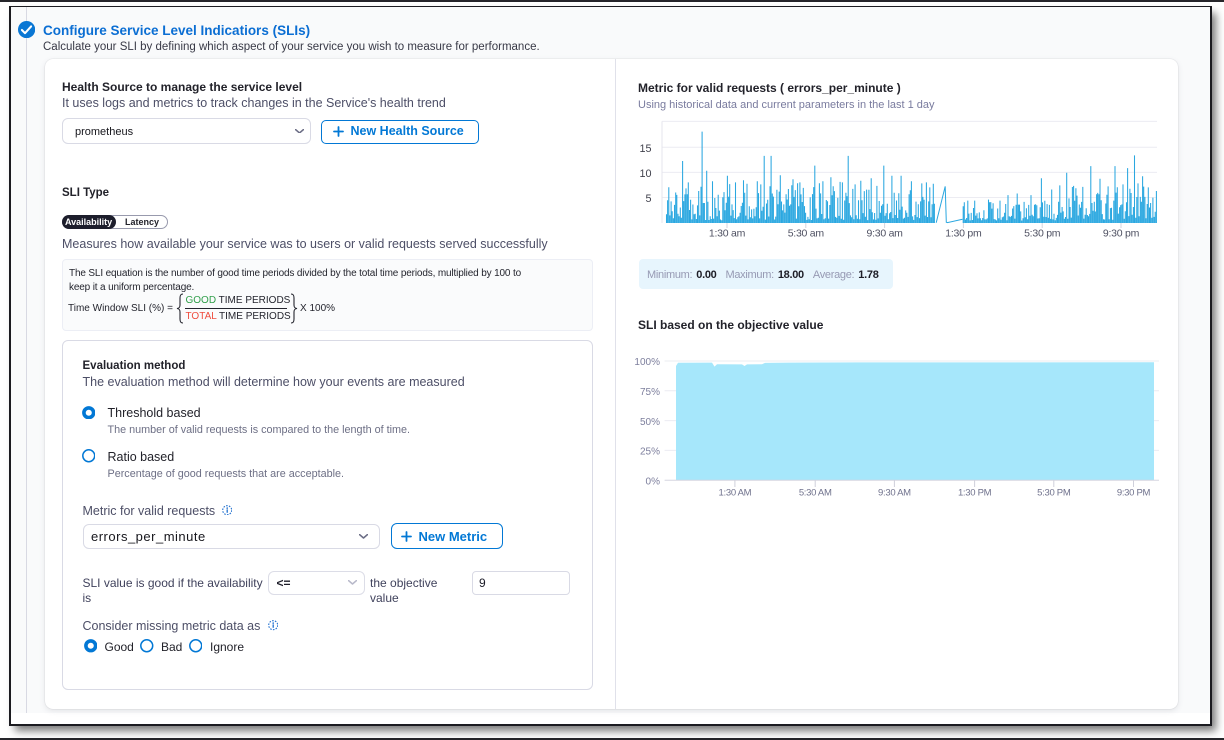 Image resolution: width=1224 pixels, height=740 pixels. I want to click on svg-text: 50%, so click(650, 422).